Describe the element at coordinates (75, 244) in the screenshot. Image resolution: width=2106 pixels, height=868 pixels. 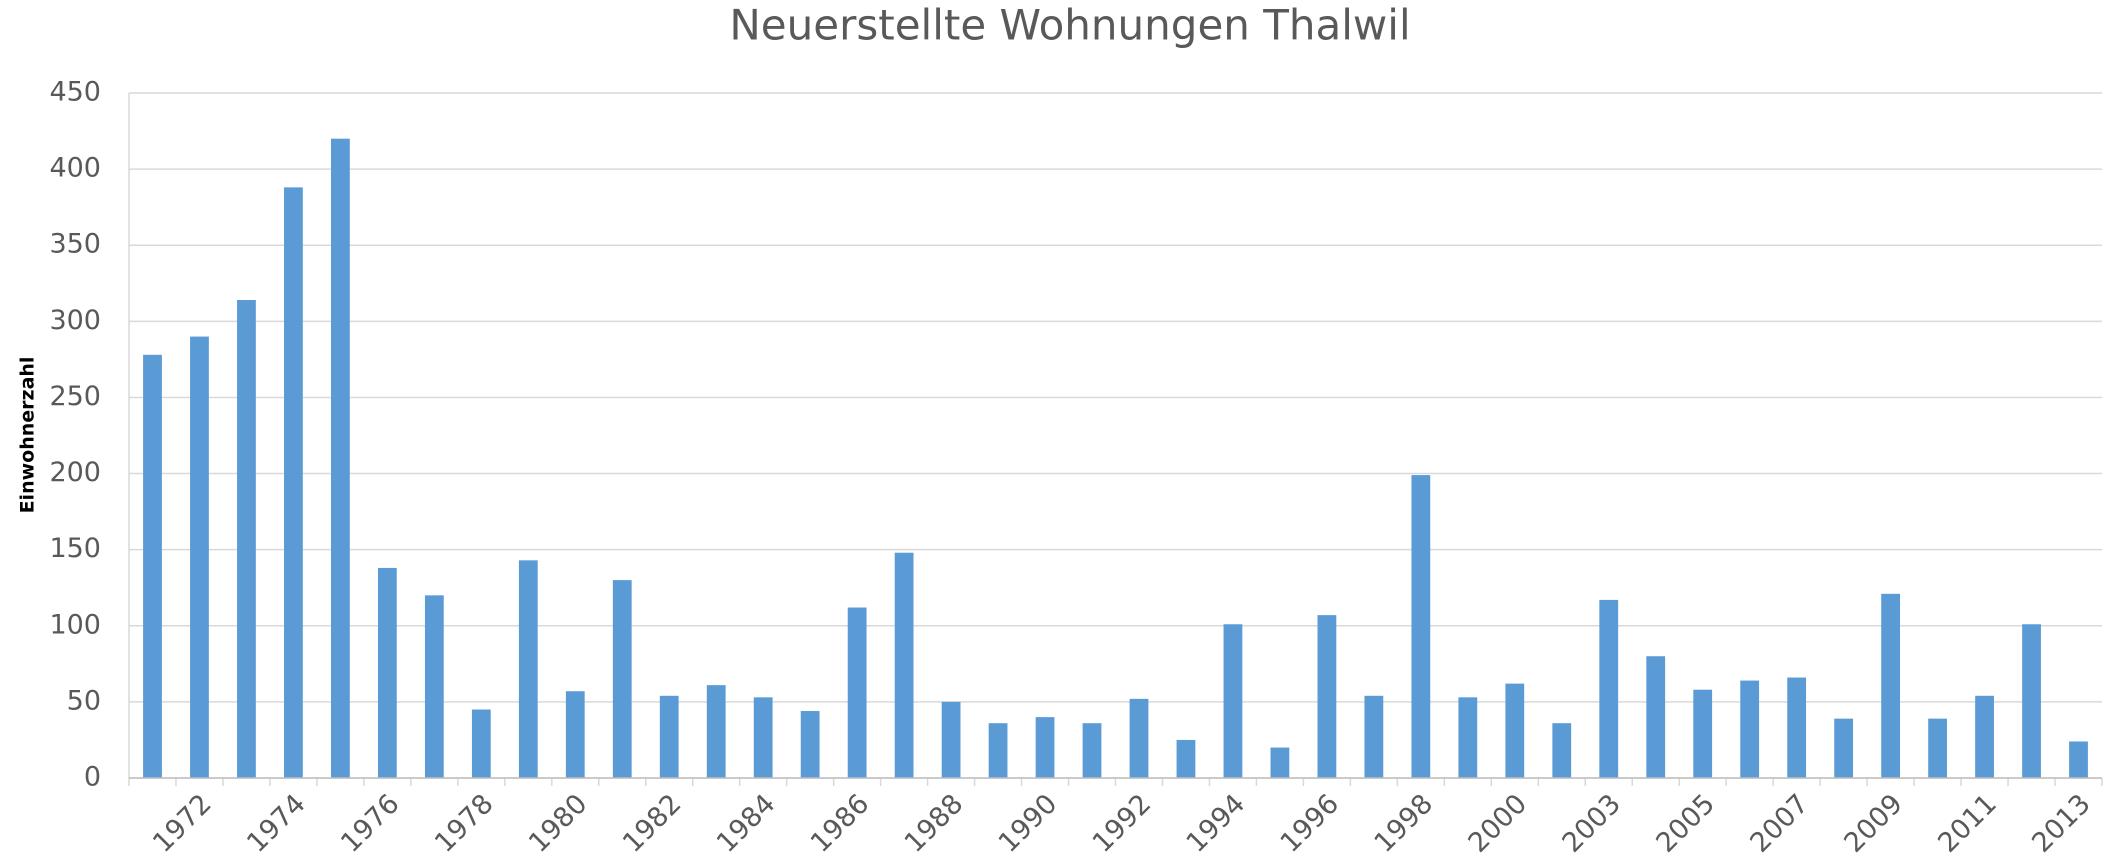
I see `y-tick-label: 350` at that location.